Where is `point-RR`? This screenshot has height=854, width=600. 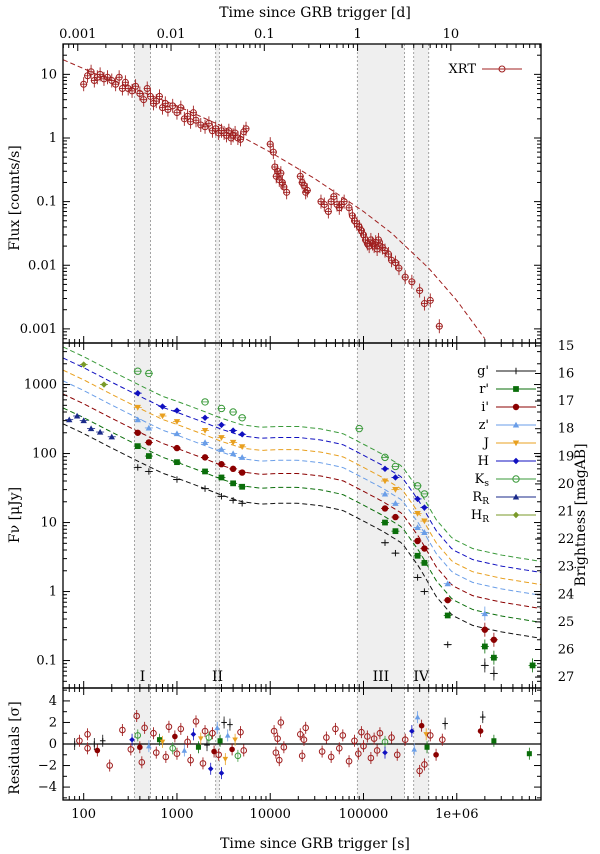 point-RR is located at coordinates (77, 415).